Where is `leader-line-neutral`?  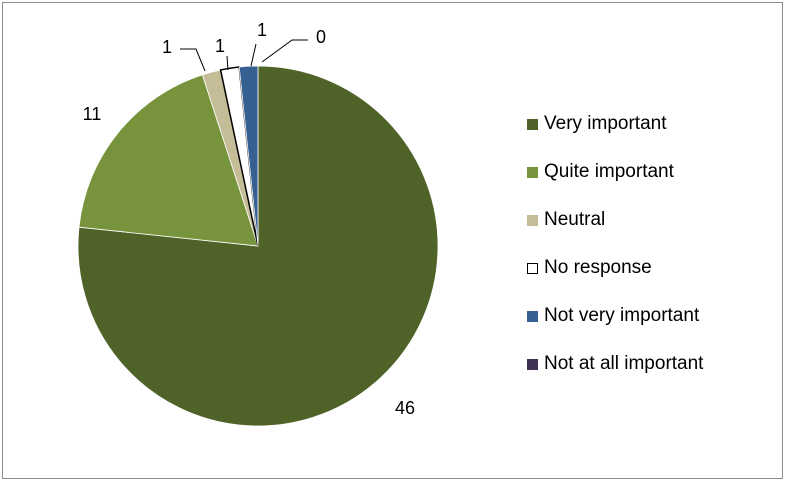
leader-line-neutral is located at coordinates (193, 60).